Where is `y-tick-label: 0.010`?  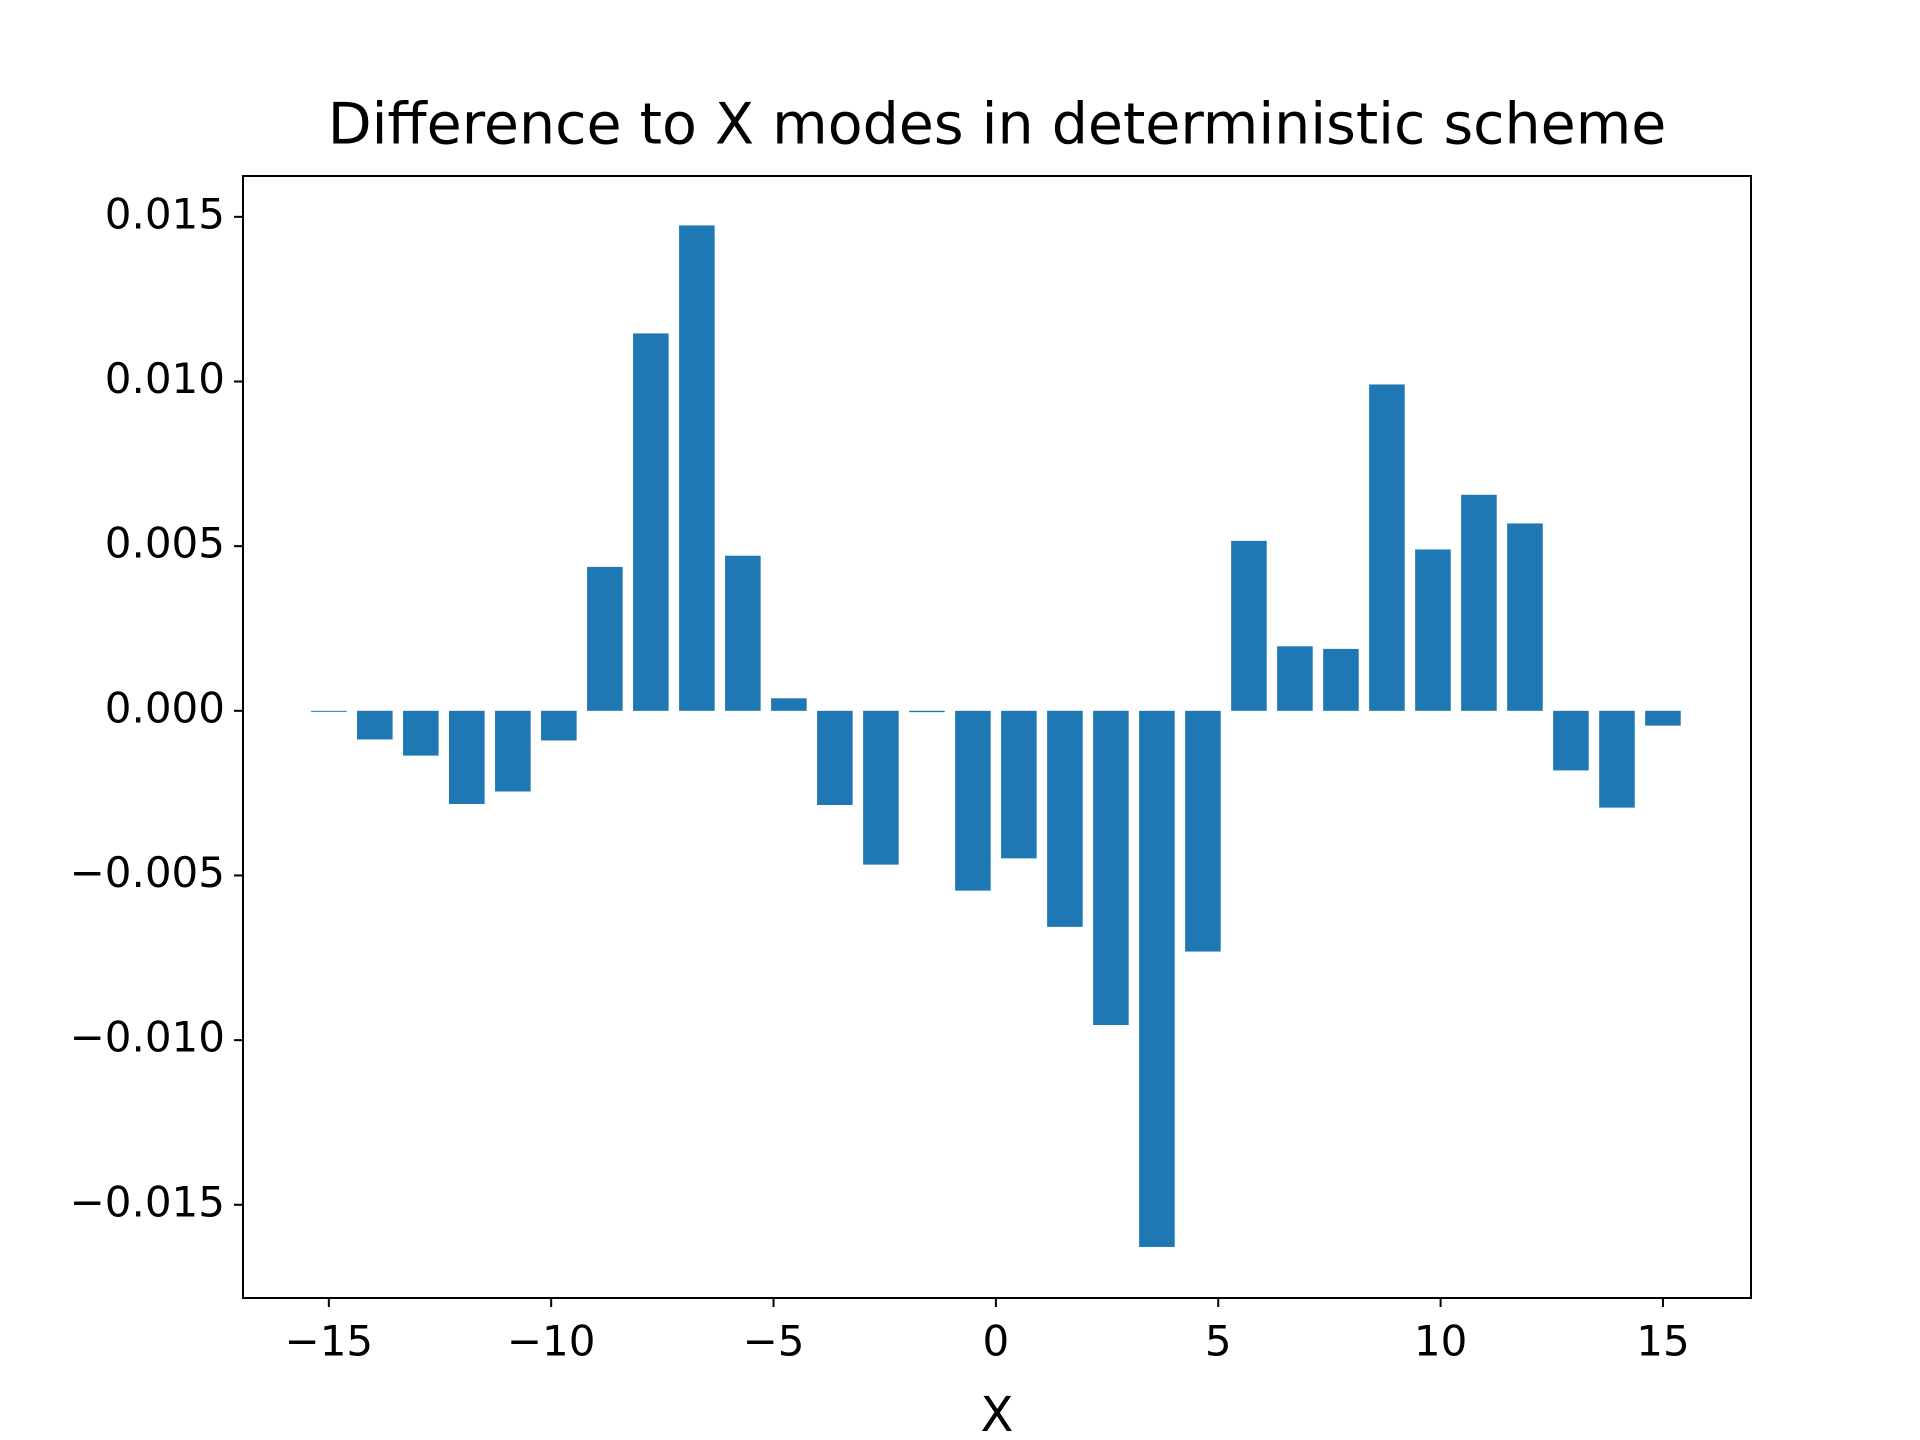
y-tick-label: 0.010 is located at coordinates (165, 378).